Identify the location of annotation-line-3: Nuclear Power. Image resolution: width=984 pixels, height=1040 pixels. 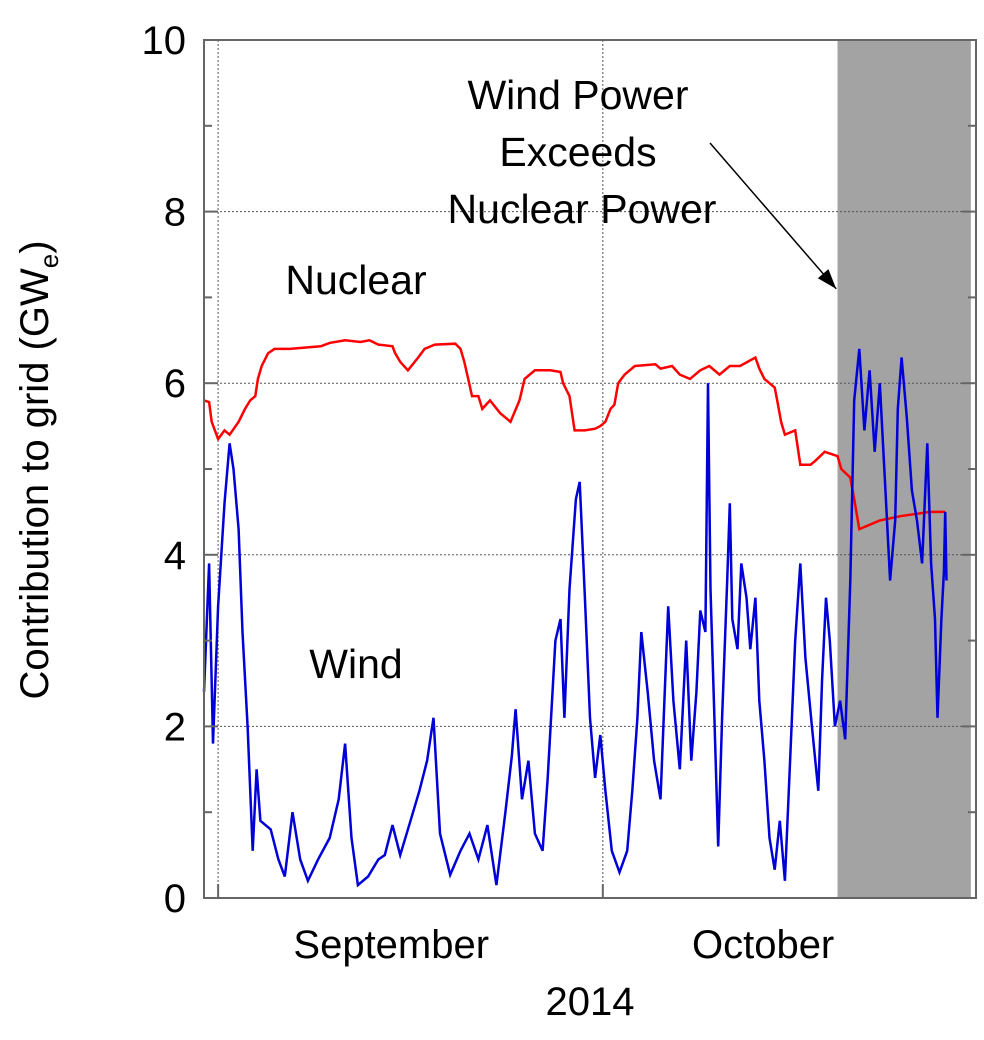
(582, 209).